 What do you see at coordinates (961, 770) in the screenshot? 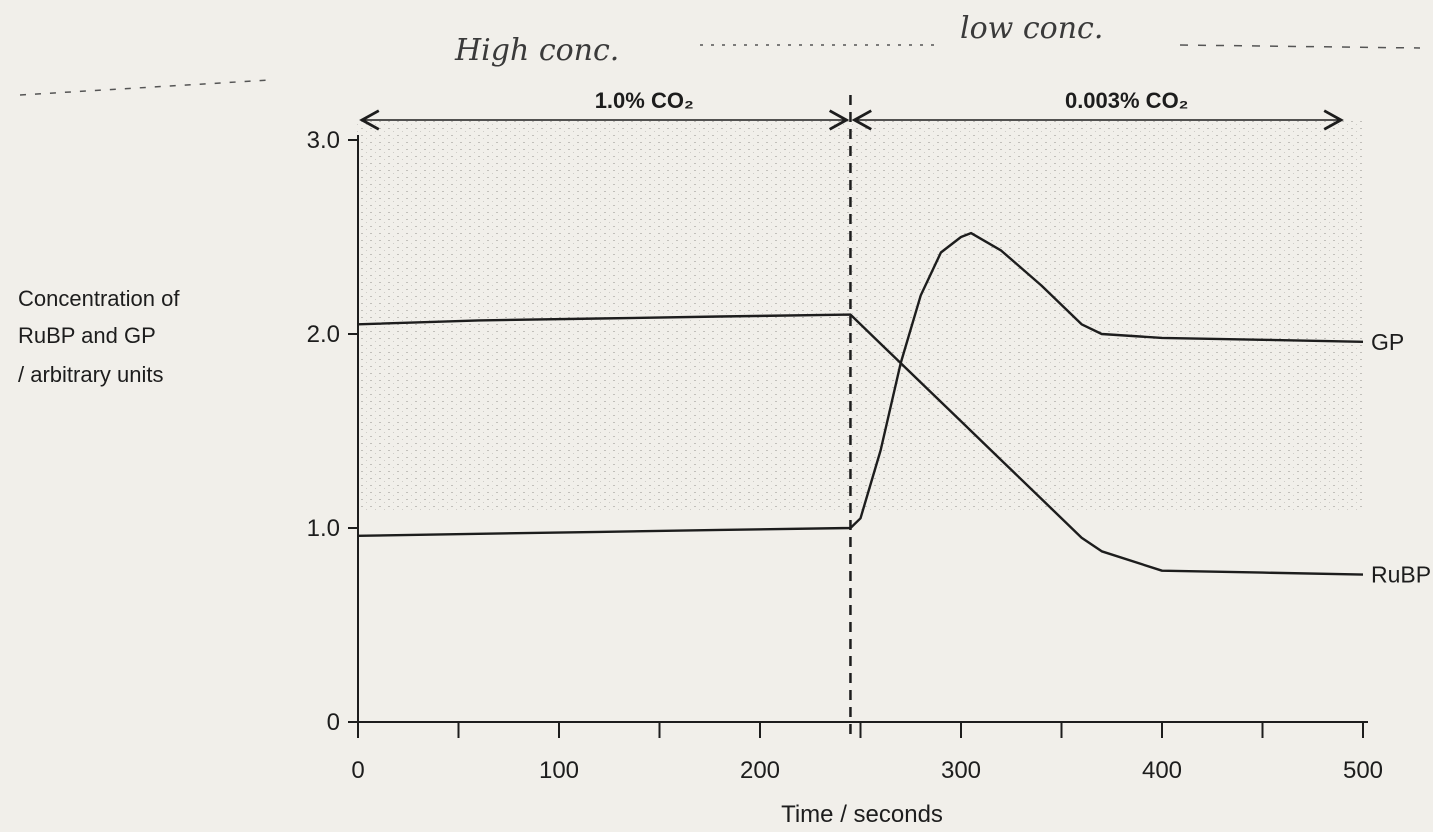
I see `x-tick-label: 300` at bounding box center [961, 770].